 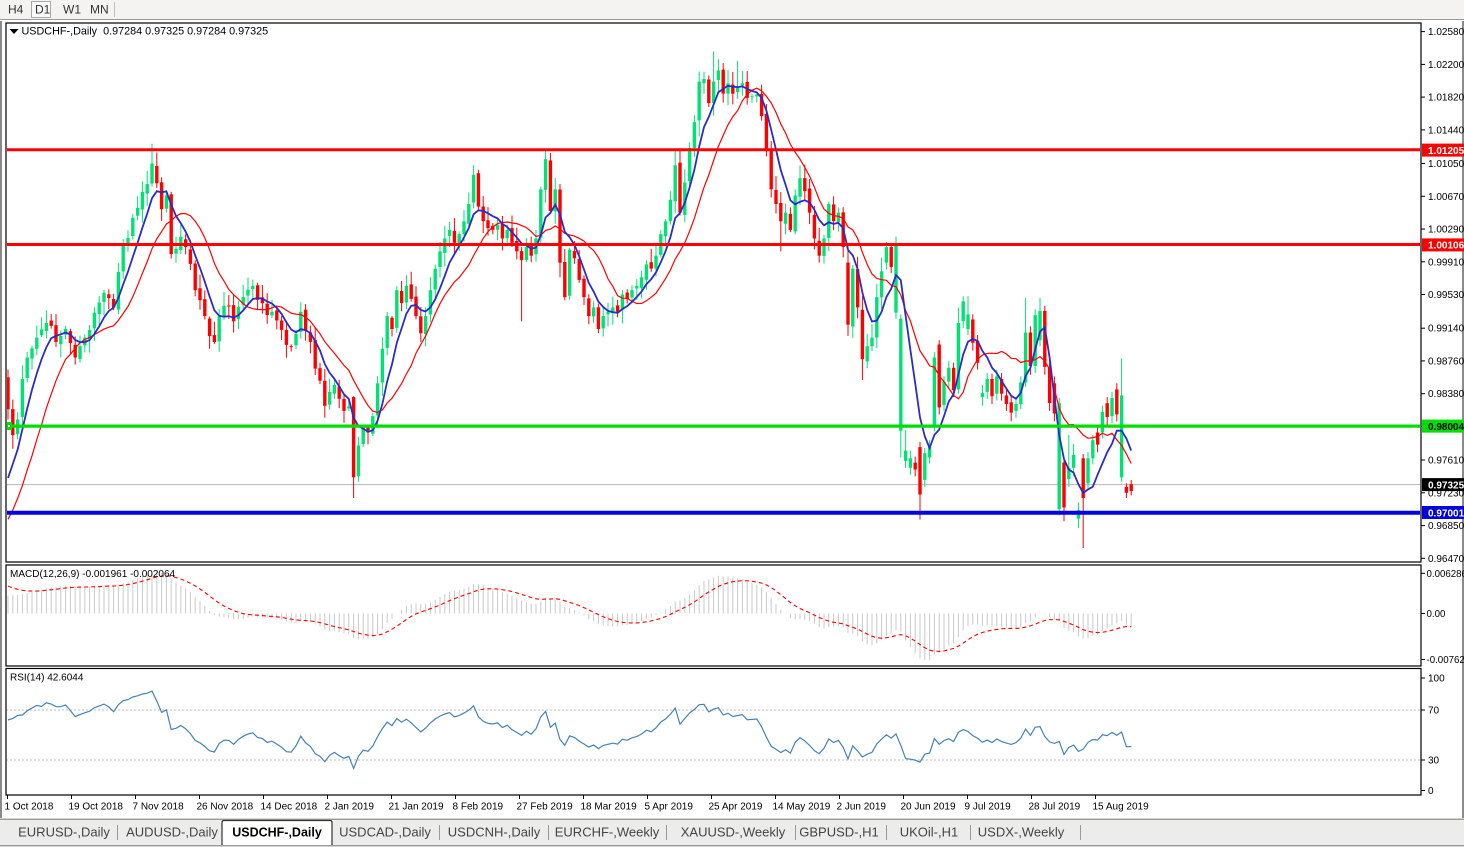 I want to click on svg-text: GBPUSD-,H1, so click(x=838, y=832).